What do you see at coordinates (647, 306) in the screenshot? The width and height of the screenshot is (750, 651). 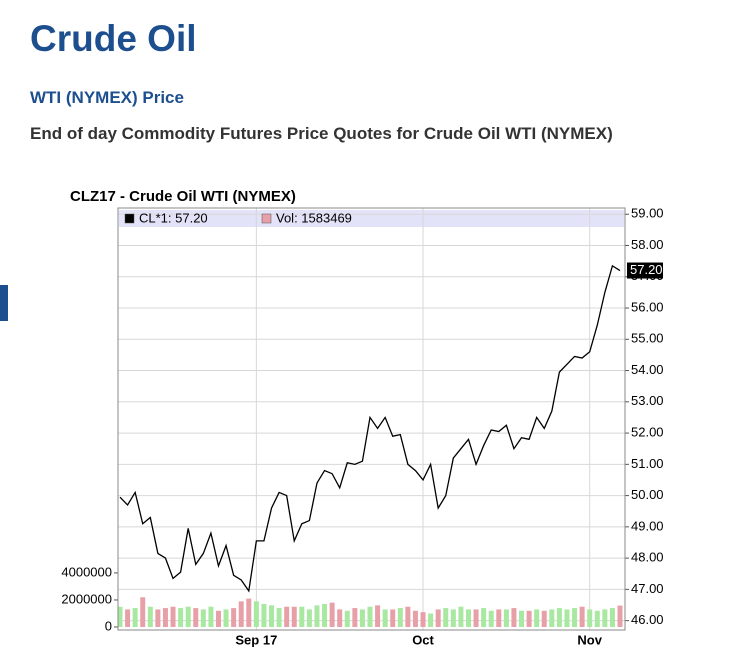 I see `y-tick-label: 56.00` at bounding box center [647, 306].